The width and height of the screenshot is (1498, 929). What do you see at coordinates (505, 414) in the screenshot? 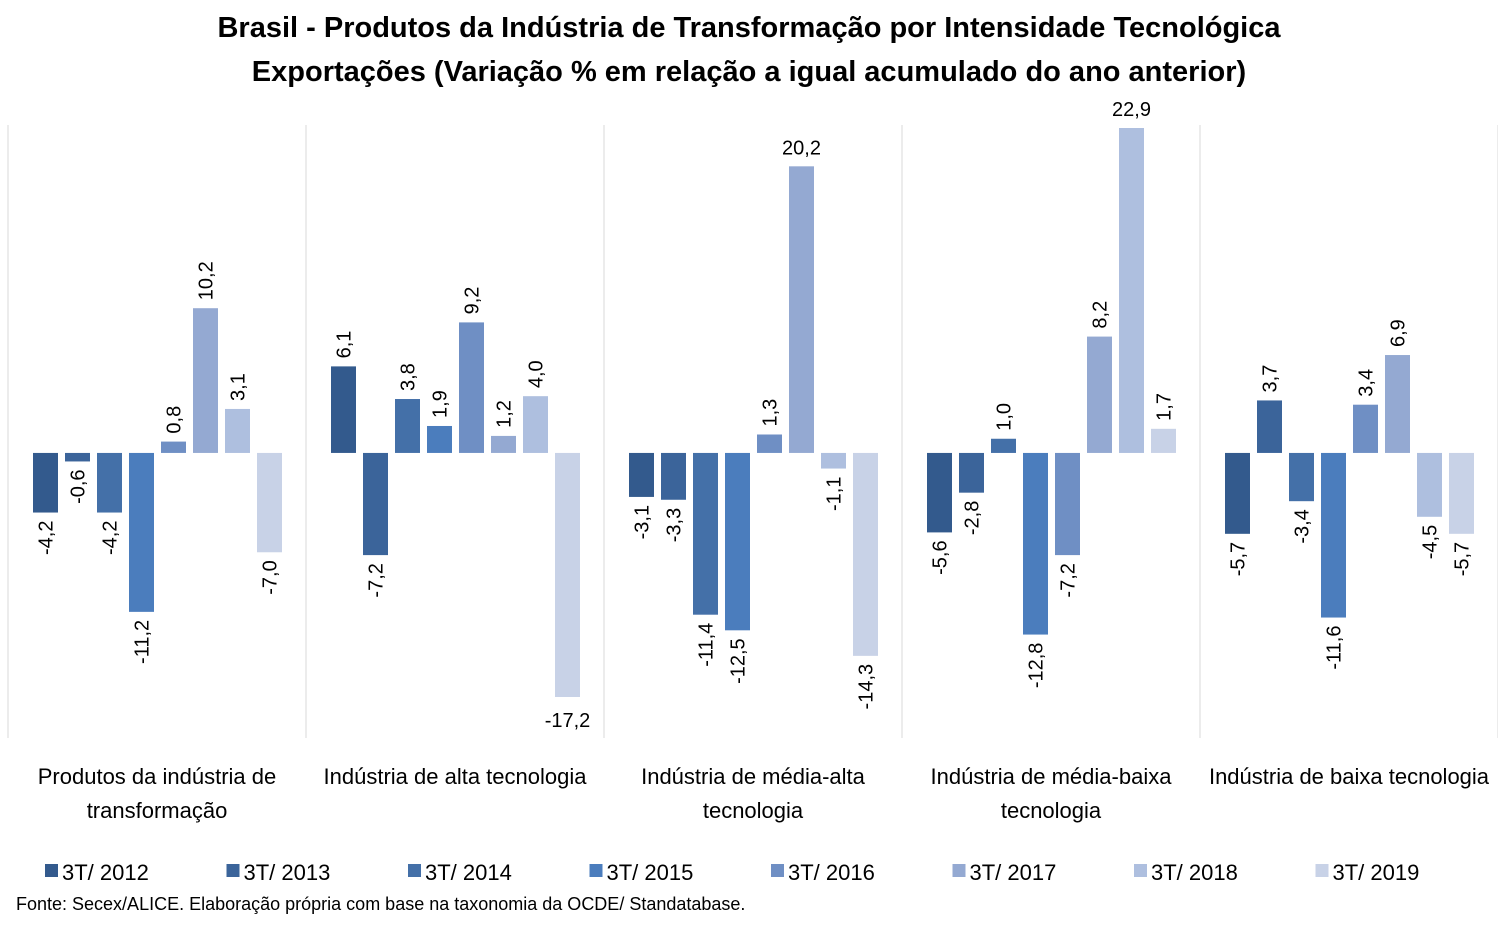
I see `data-label: 1,2` at bounding box center [505, 414].